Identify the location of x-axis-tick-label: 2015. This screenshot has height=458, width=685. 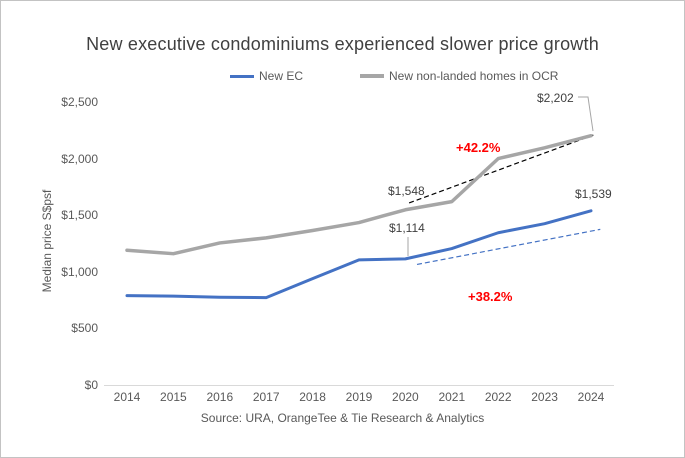
(173, 397).